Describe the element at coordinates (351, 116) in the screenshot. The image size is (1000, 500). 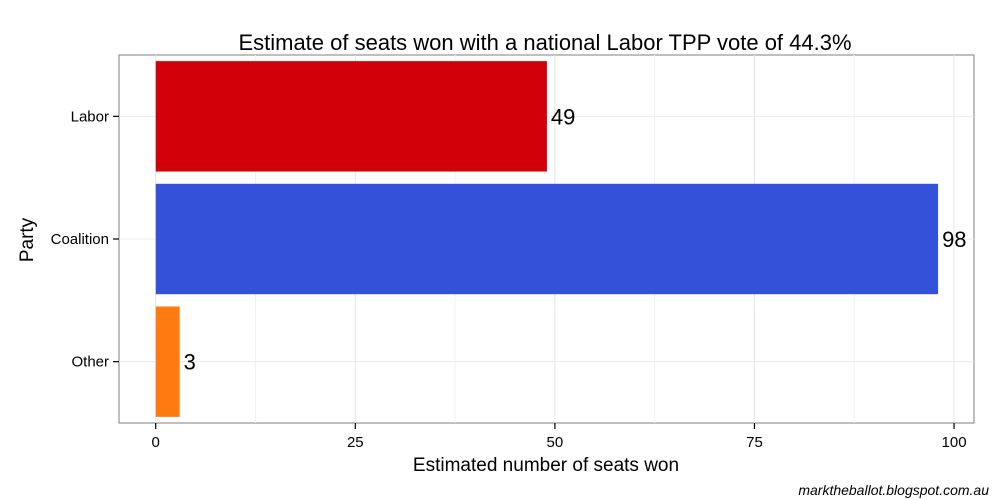
I see `bar-labor` at that location.